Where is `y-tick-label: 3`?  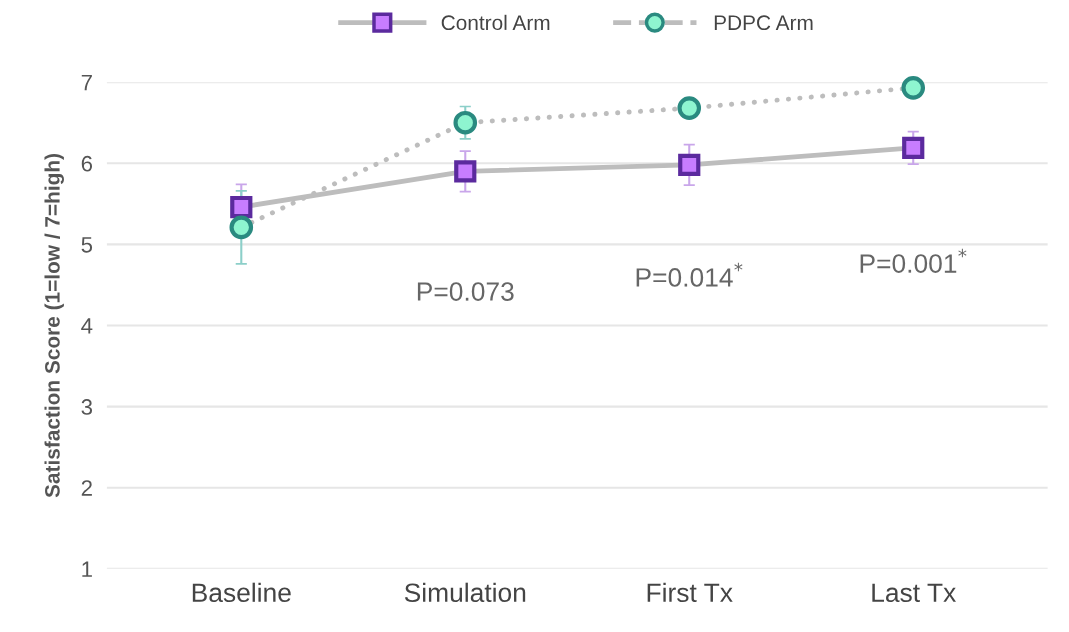 y-tick-label: 3 is located at coordinates (87, 407).